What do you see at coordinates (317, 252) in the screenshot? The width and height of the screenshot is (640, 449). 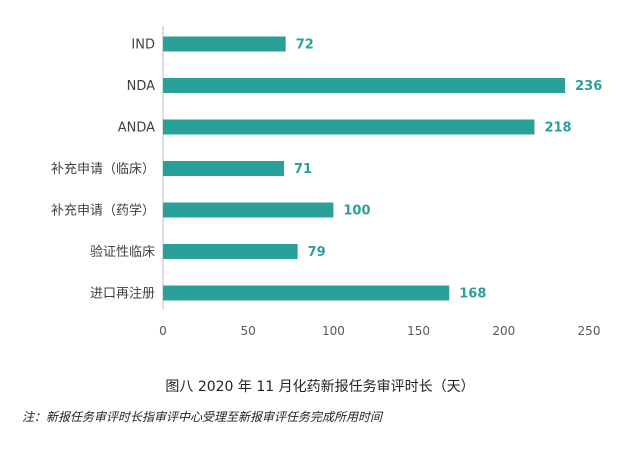 I see `value-label: 79` at bounding box center [317, 252].